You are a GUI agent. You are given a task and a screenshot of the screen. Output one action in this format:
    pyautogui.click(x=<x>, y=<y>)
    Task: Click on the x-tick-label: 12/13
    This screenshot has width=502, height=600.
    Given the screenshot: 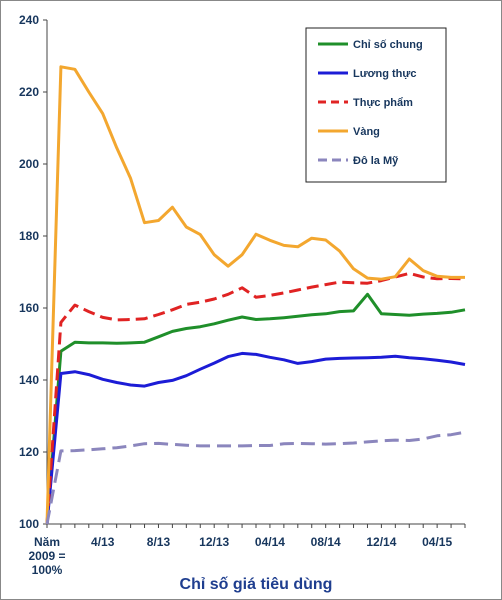 What is the action you would take?
    pyautogui.click(x=214, y=542)
    